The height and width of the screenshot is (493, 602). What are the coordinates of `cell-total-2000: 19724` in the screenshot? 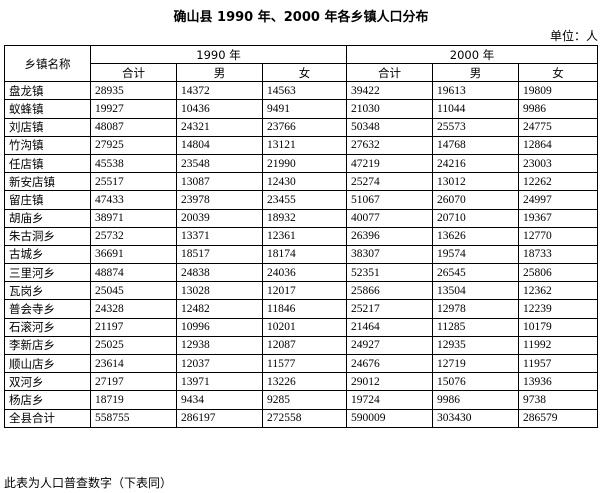 It's located at (389, 400).